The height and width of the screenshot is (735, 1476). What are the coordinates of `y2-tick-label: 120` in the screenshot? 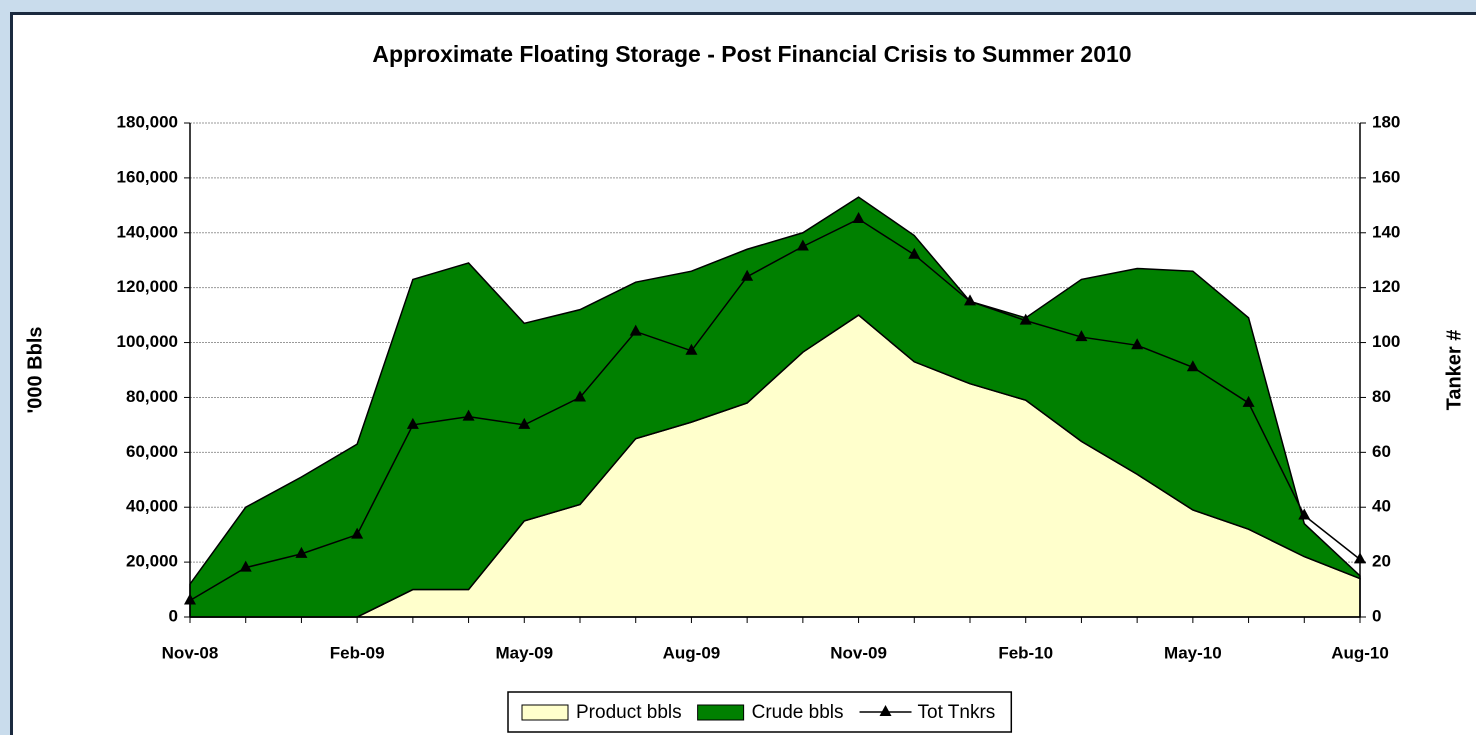 It's located at (1386, 286).